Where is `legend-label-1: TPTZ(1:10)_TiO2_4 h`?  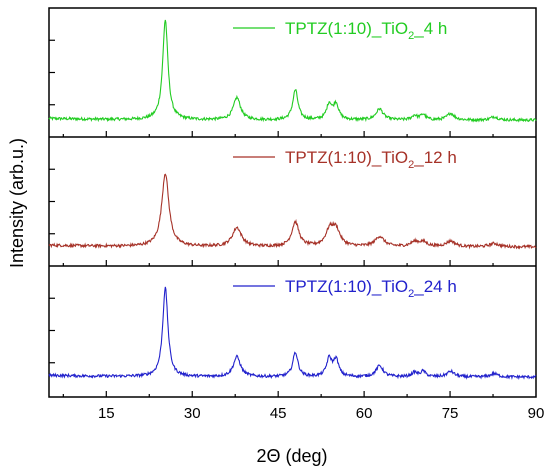 legend-label-1: TPTZ(1:10)_TiO2_4 h is located at coordinates (366, 30).